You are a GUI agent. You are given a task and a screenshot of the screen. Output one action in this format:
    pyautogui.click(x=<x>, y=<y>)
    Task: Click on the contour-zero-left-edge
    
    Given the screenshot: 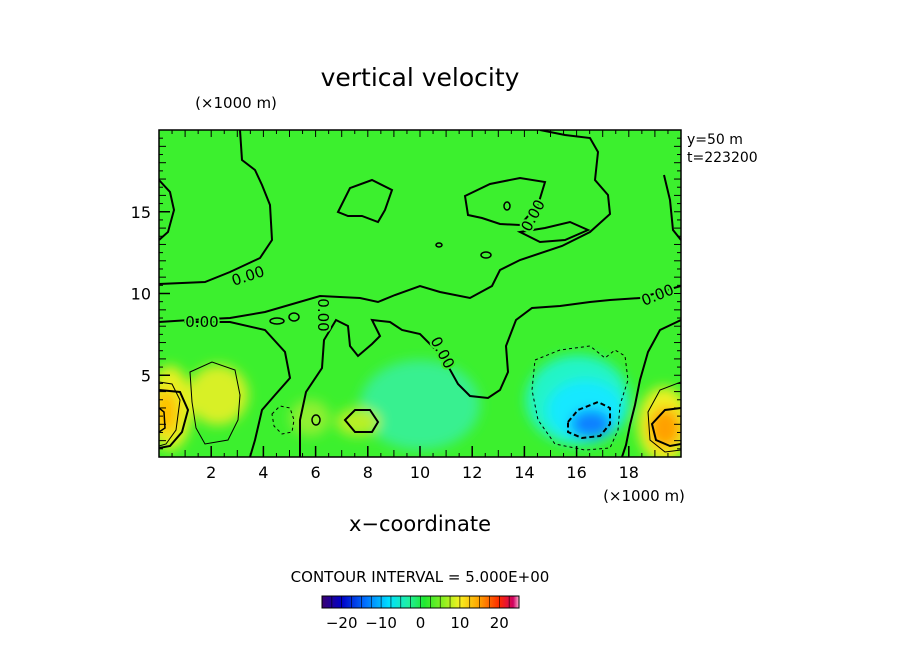 What is the action you would take?
    pyautogui.click(x=167, y=210)
    